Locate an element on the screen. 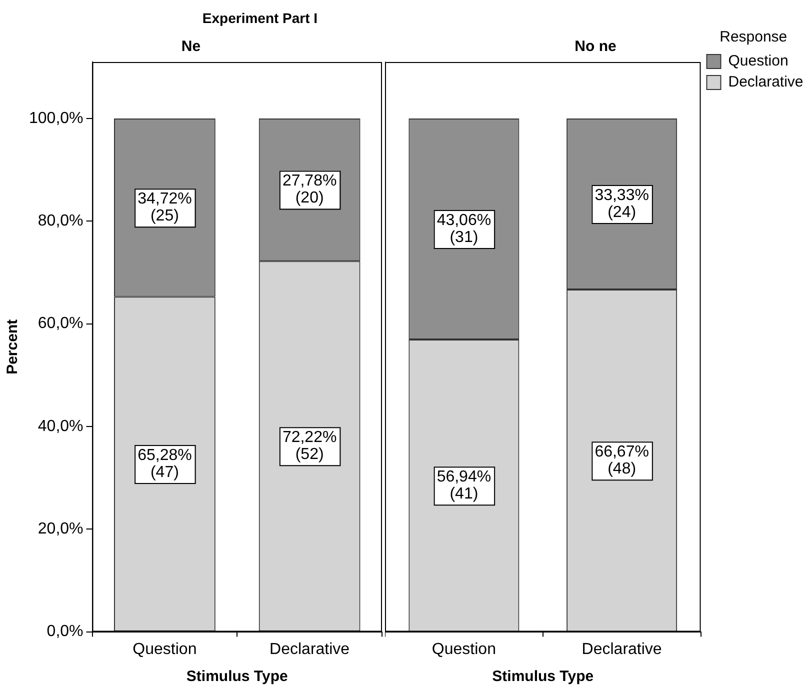  y-axis-title: Percent is located at coordinates (13, 346).